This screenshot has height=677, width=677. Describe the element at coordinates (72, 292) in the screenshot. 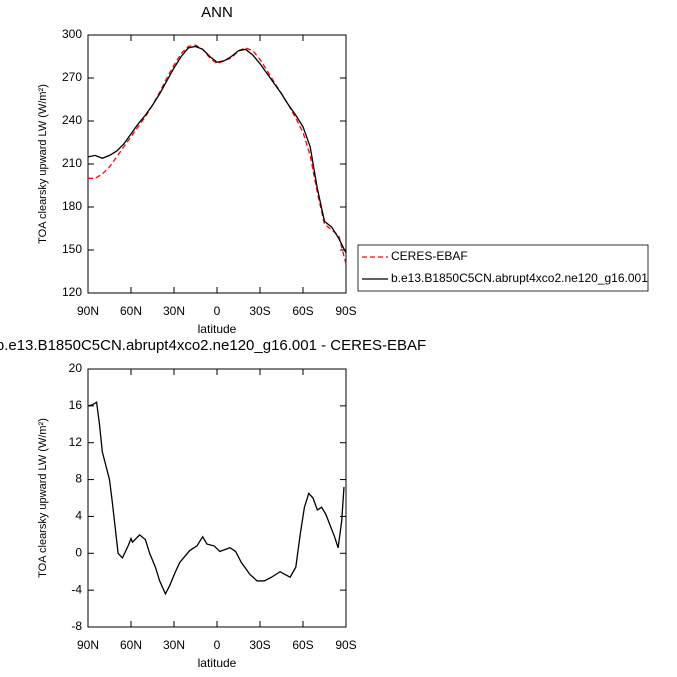

I see `y-tick-label: 120` at that location.